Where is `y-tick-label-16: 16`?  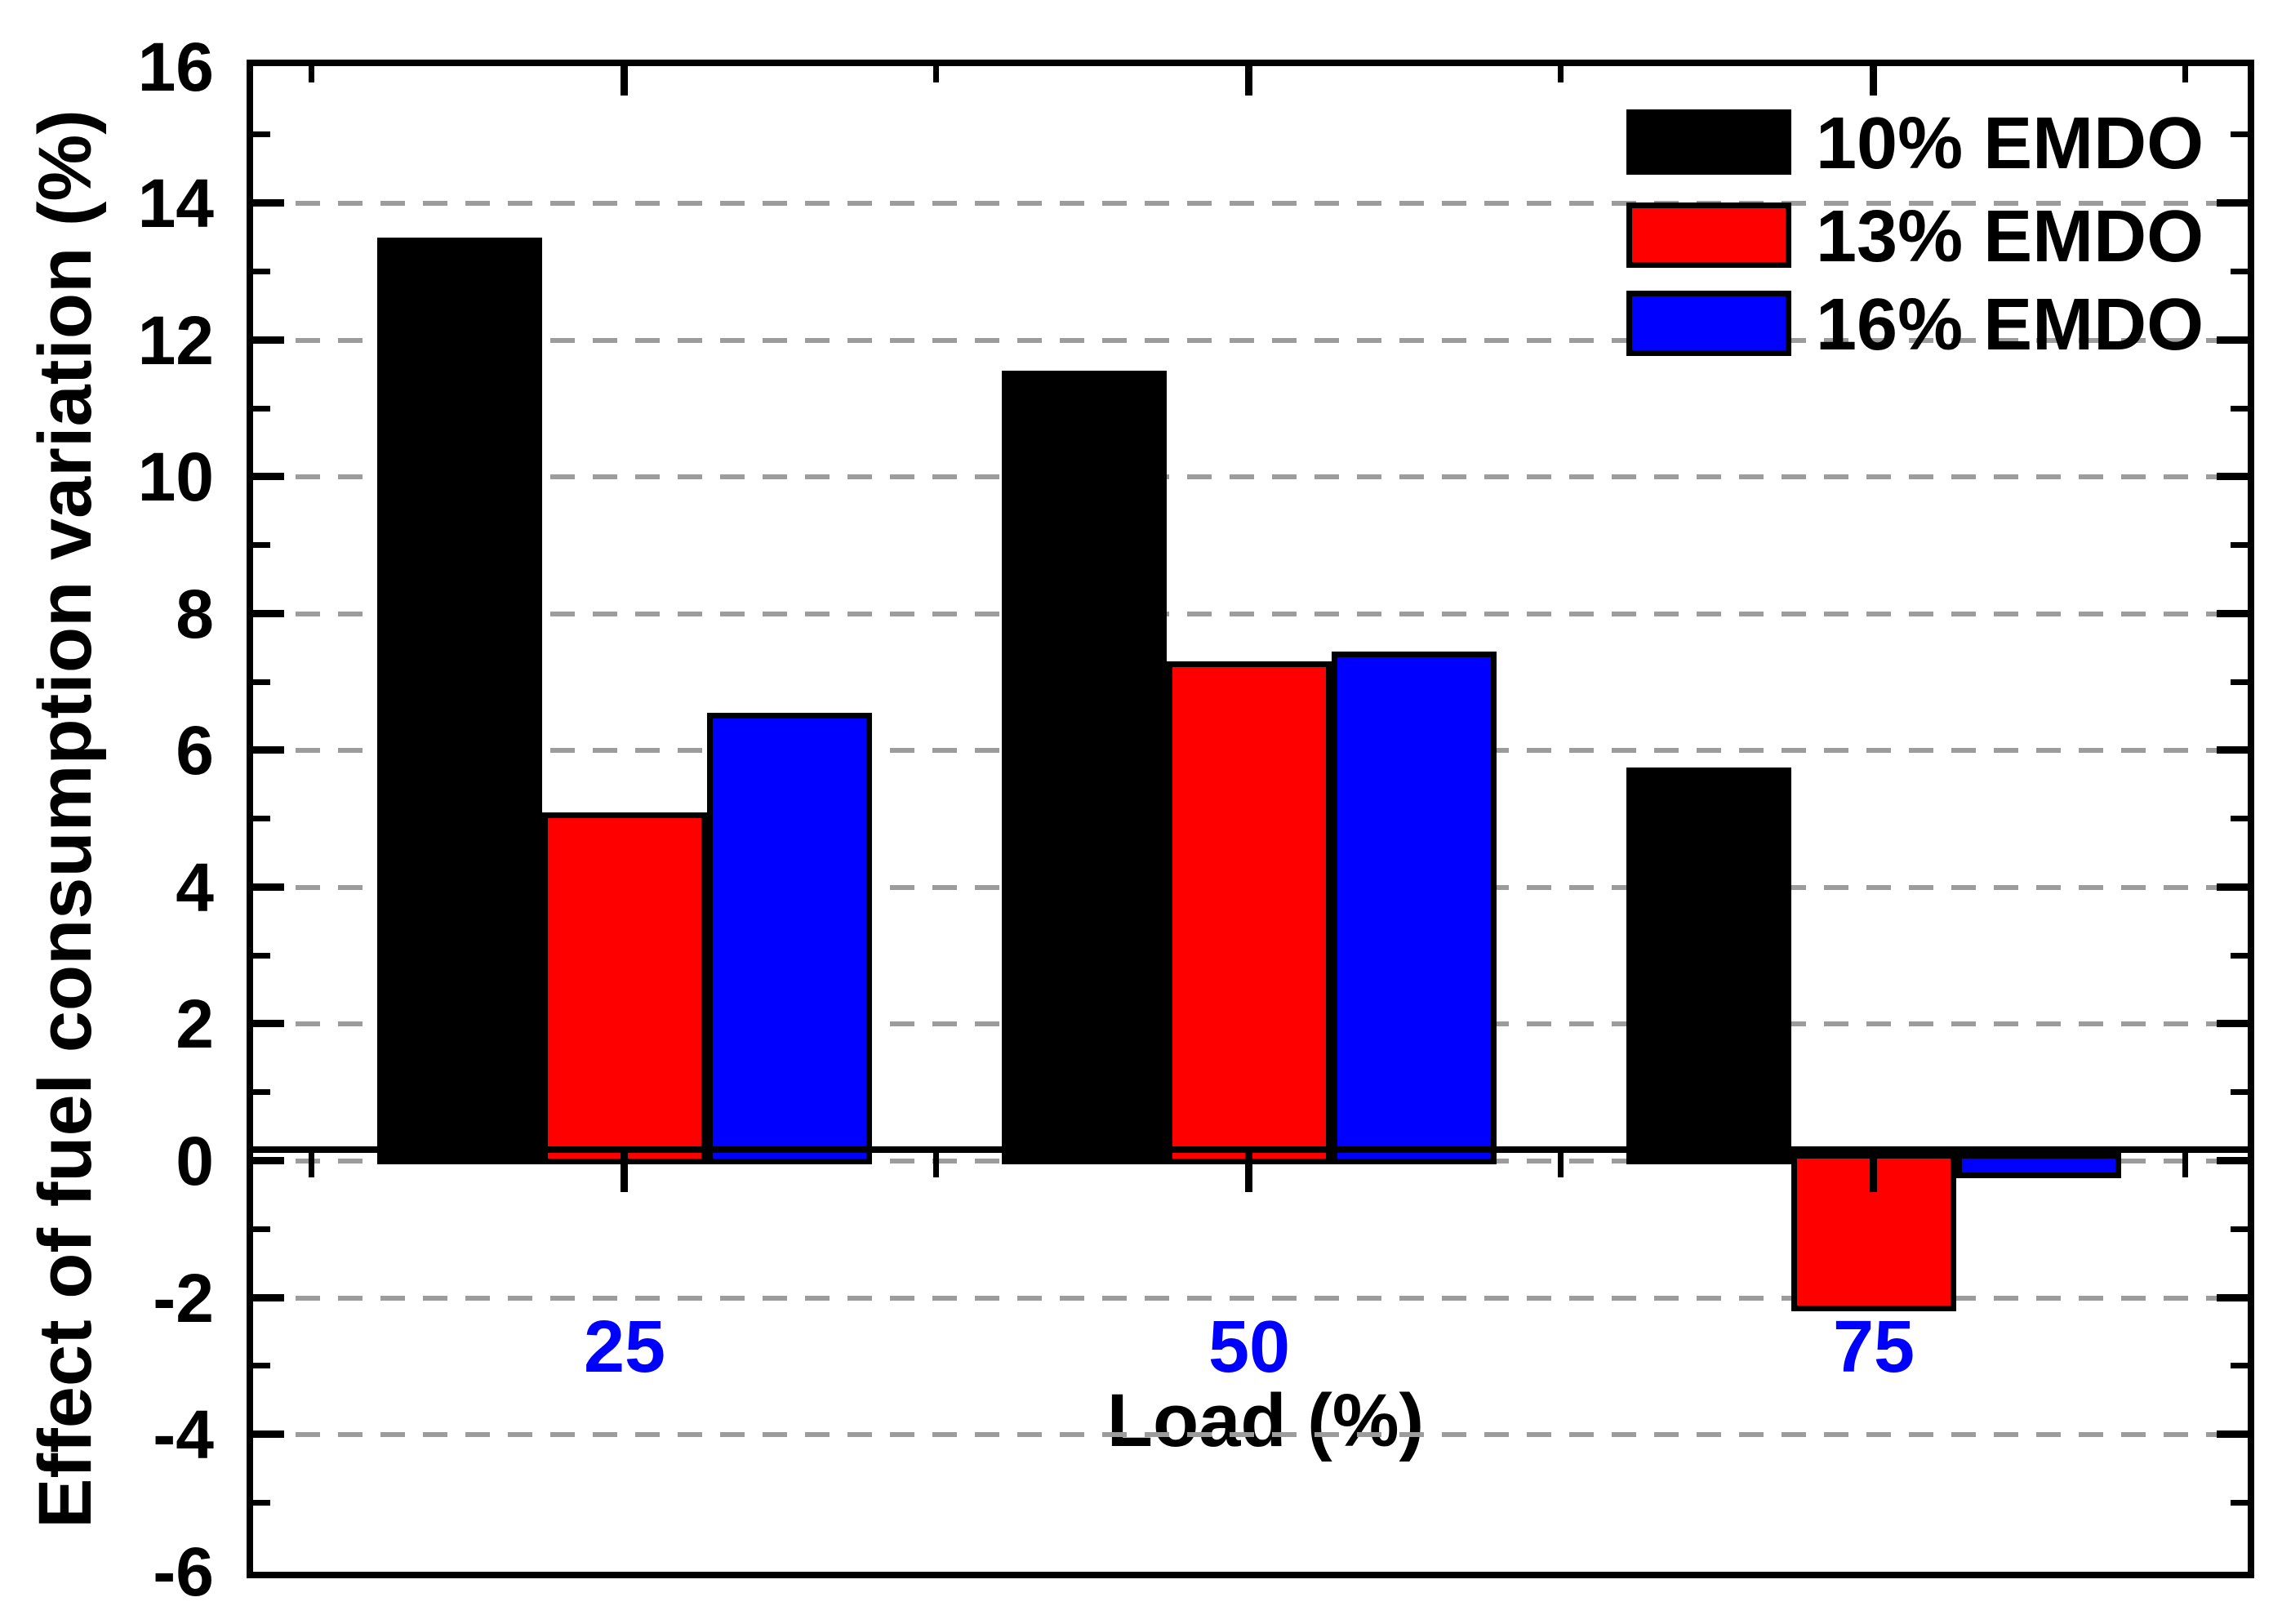 y-tick-label-16: 16 is located at coordinates (175, 67).